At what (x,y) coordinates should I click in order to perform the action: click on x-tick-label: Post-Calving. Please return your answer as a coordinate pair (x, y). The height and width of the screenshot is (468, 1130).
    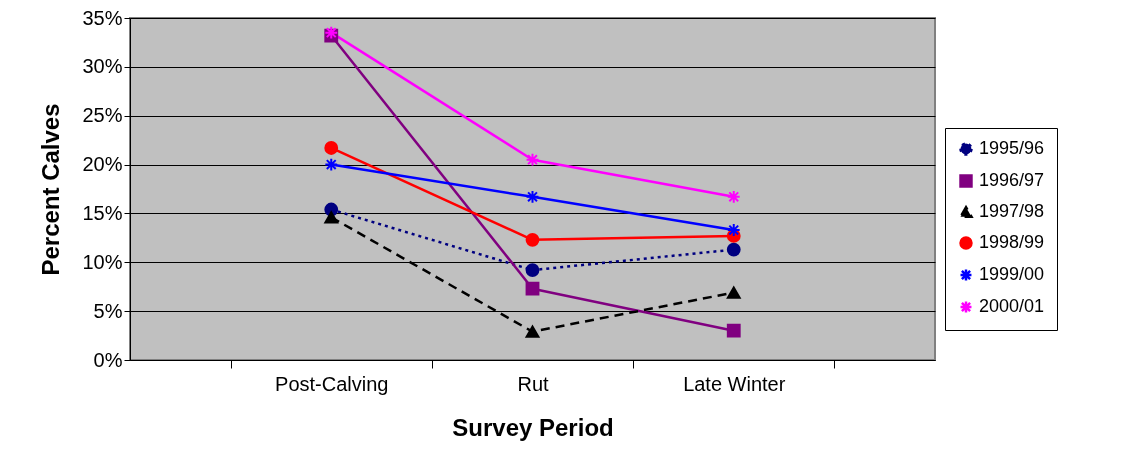
    Looking at the image, I should click on (332, 383).